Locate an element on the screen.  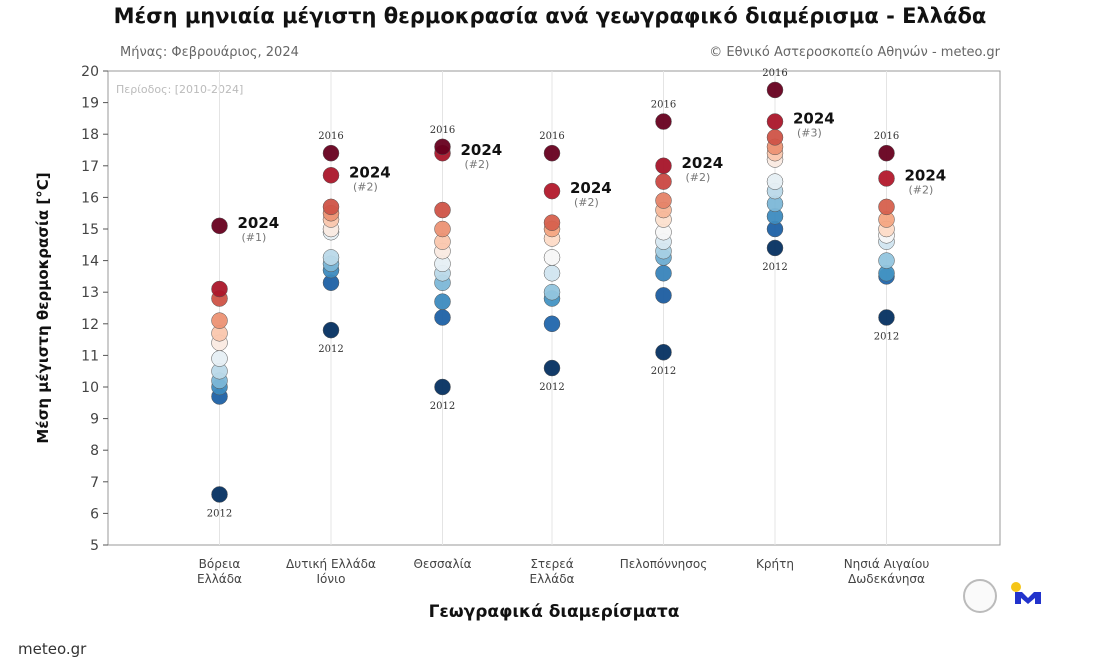
x-tick-label: Ιόνιο is located at coordinates (331, 579).